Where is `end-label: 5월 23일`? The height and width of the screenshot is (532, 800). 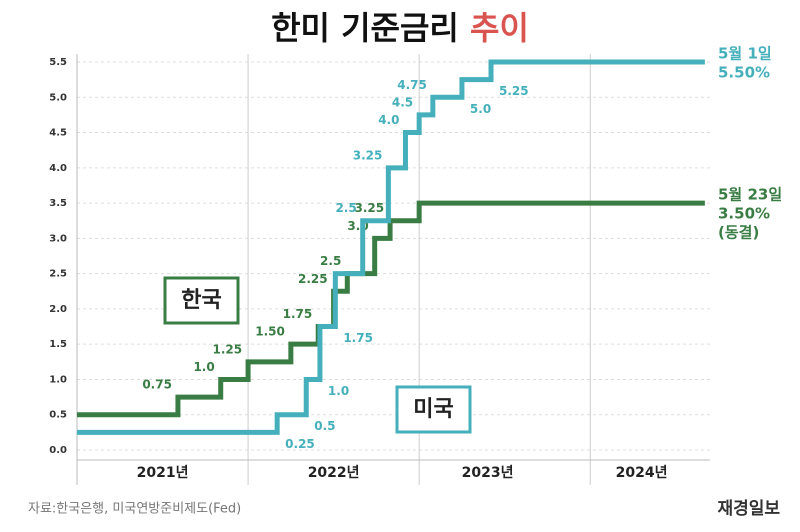 end-label: 5월 23일 is located at coordinates (750, 195).